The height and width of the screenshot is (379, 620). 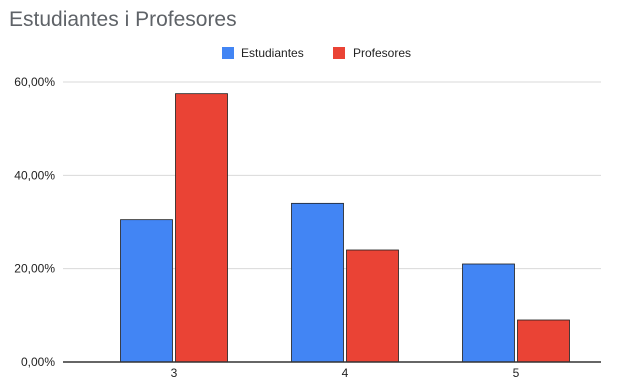 I want to click on chart-title: Estudiantes i Profesores, so click(x=123, y=19).